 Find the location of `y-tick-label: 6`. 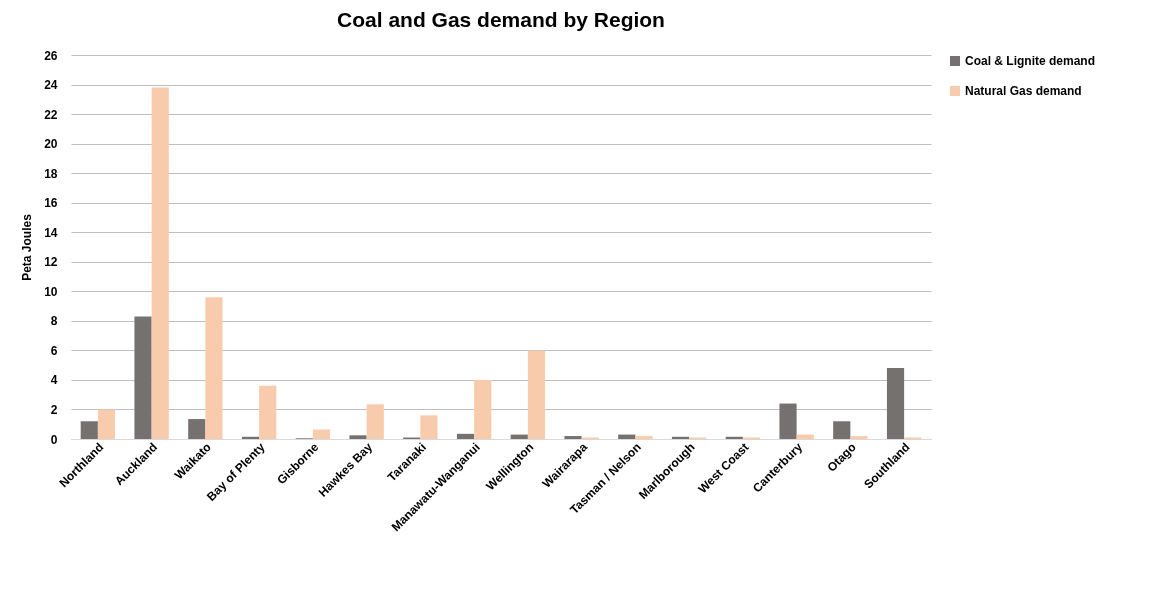

y-tick-label: 6 is located at coordinates (54, 350).